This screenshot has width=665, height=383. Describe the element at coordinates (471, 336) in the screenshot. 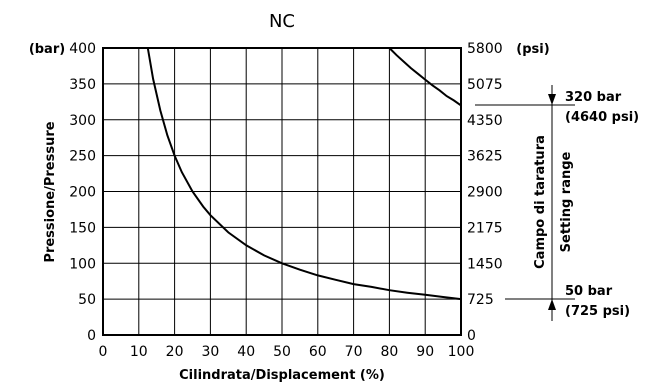

I see `y-tick-label-right: 0` at that location.